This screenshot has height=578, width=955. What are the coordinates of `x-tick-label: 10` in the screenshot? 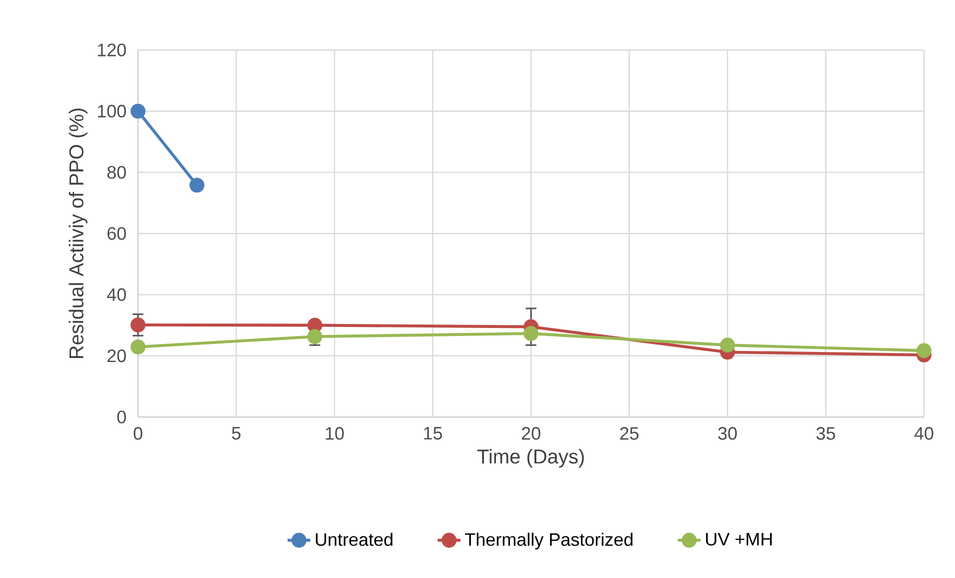 It's located at (335, 433).